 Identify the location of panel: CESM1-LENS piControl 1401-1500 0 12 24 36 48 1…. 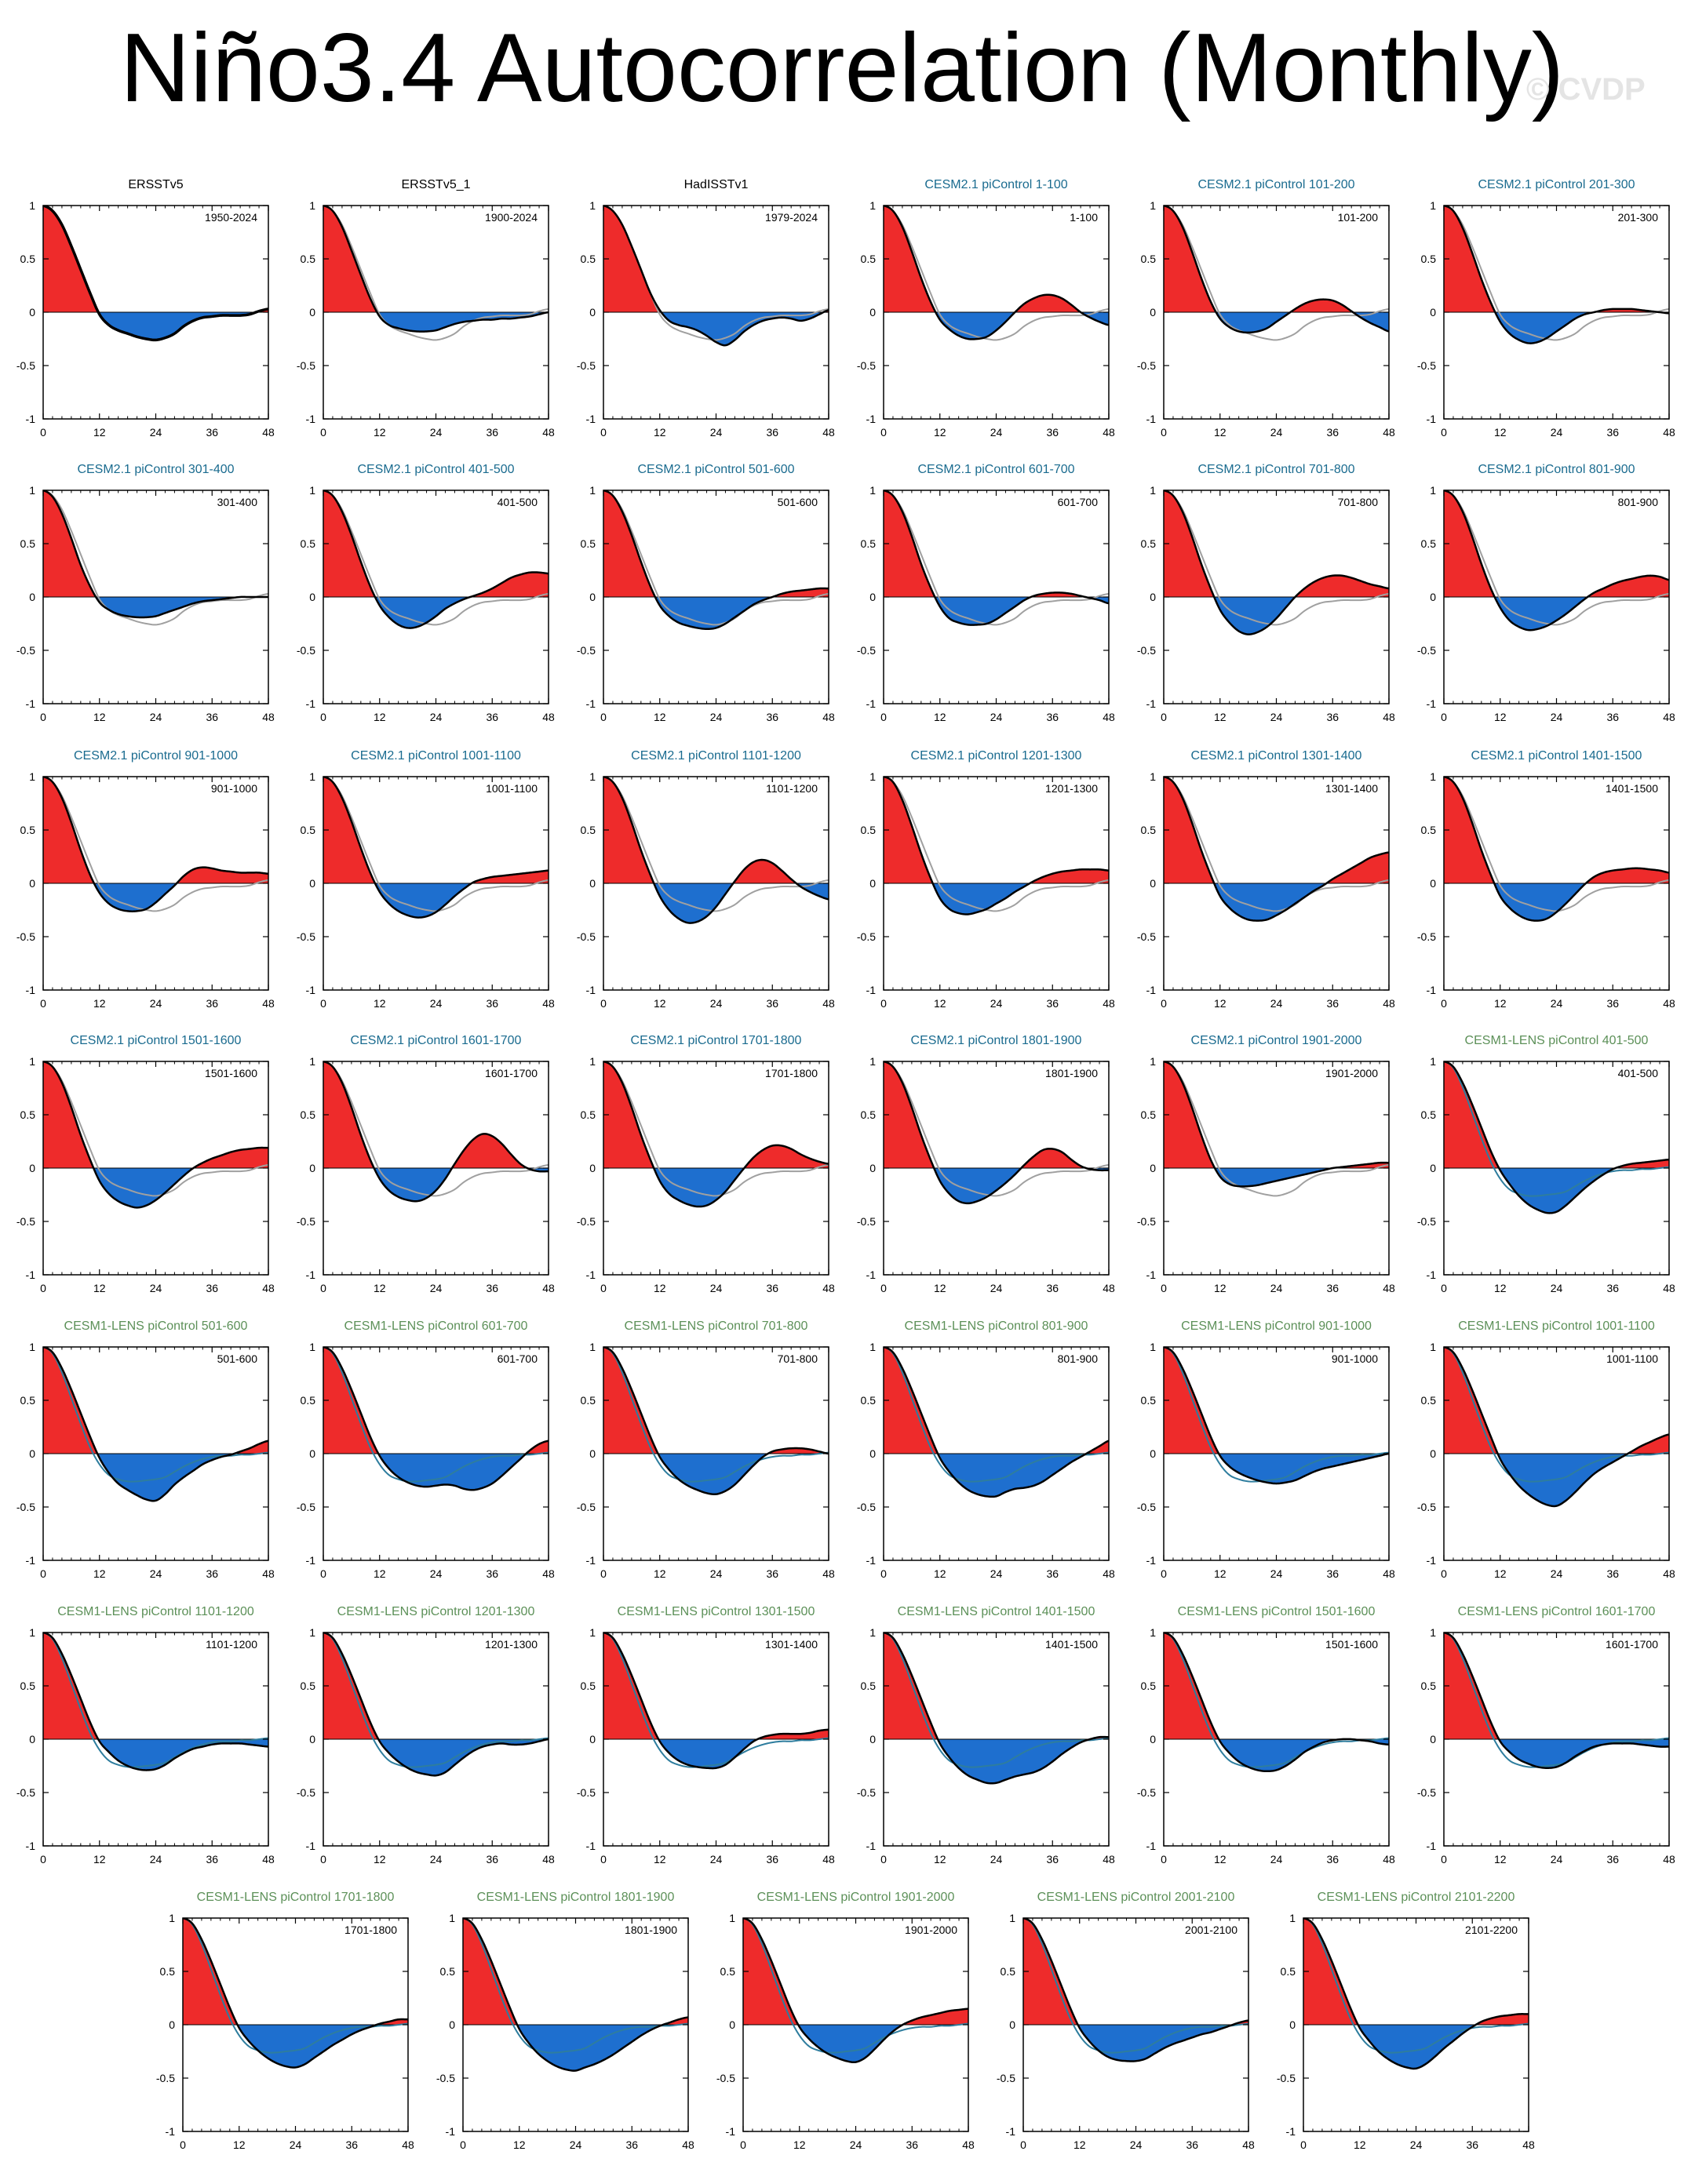
(986, 1735).